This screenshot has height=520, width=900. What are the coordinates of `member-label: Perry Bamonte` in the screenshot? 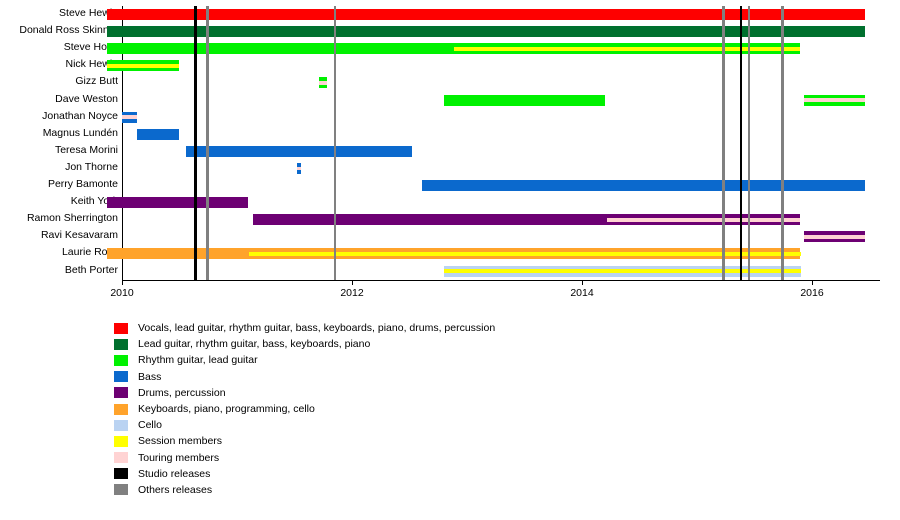 It's located at (82, 184).